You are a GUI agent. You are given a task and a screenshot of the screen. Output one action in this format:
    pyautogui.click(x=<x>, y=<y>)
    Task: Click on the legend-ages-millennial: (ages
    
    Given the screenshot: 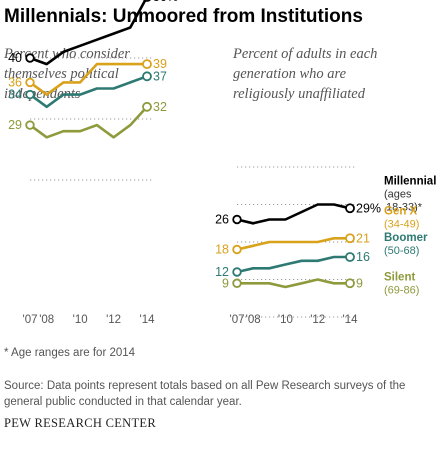 What is the action you would take?
    pyautogui.click(x=398, y=194)
    